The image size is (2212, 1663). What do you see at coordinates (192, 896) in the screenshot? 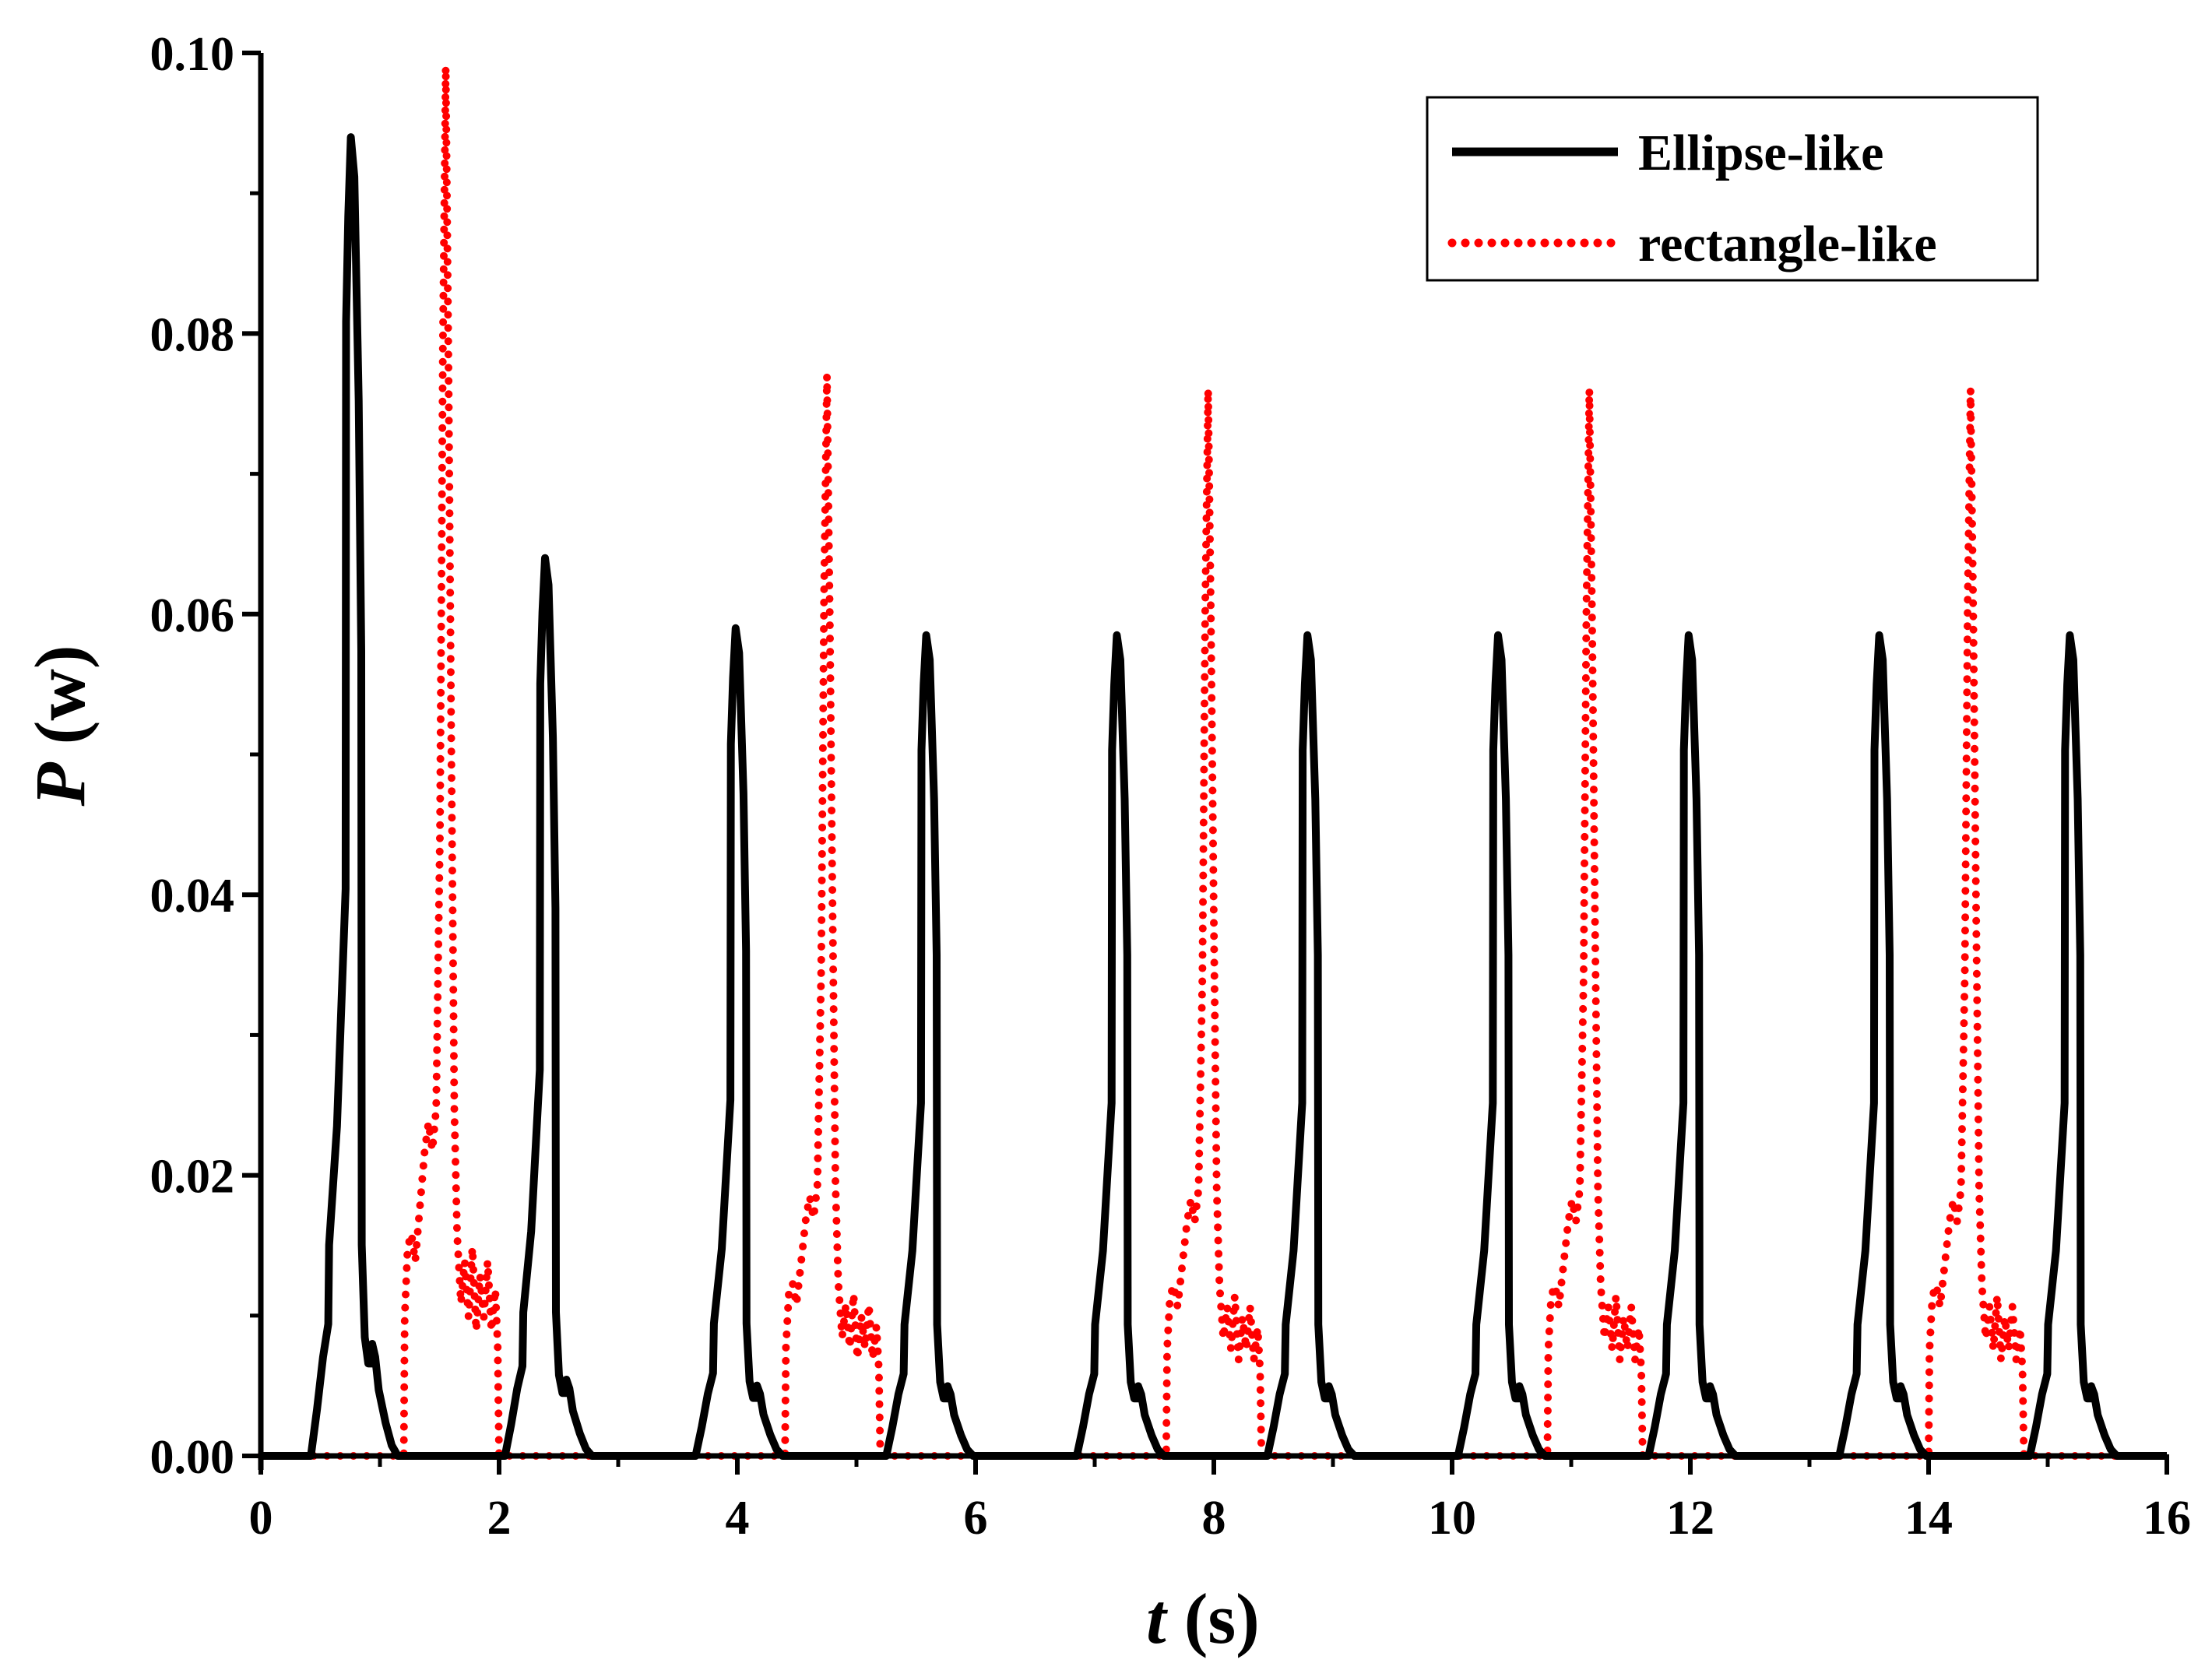
I see `y-tick-label: 0.04` at bounding box center [192, 896].